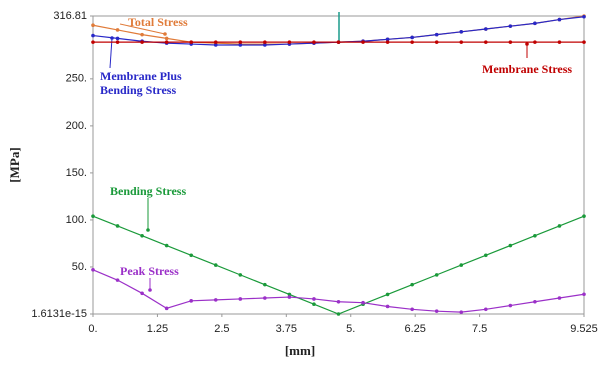  Describe the element at coordinates (350, 329) in the screenshot. I see `x-tick-label: 5.` at that location.